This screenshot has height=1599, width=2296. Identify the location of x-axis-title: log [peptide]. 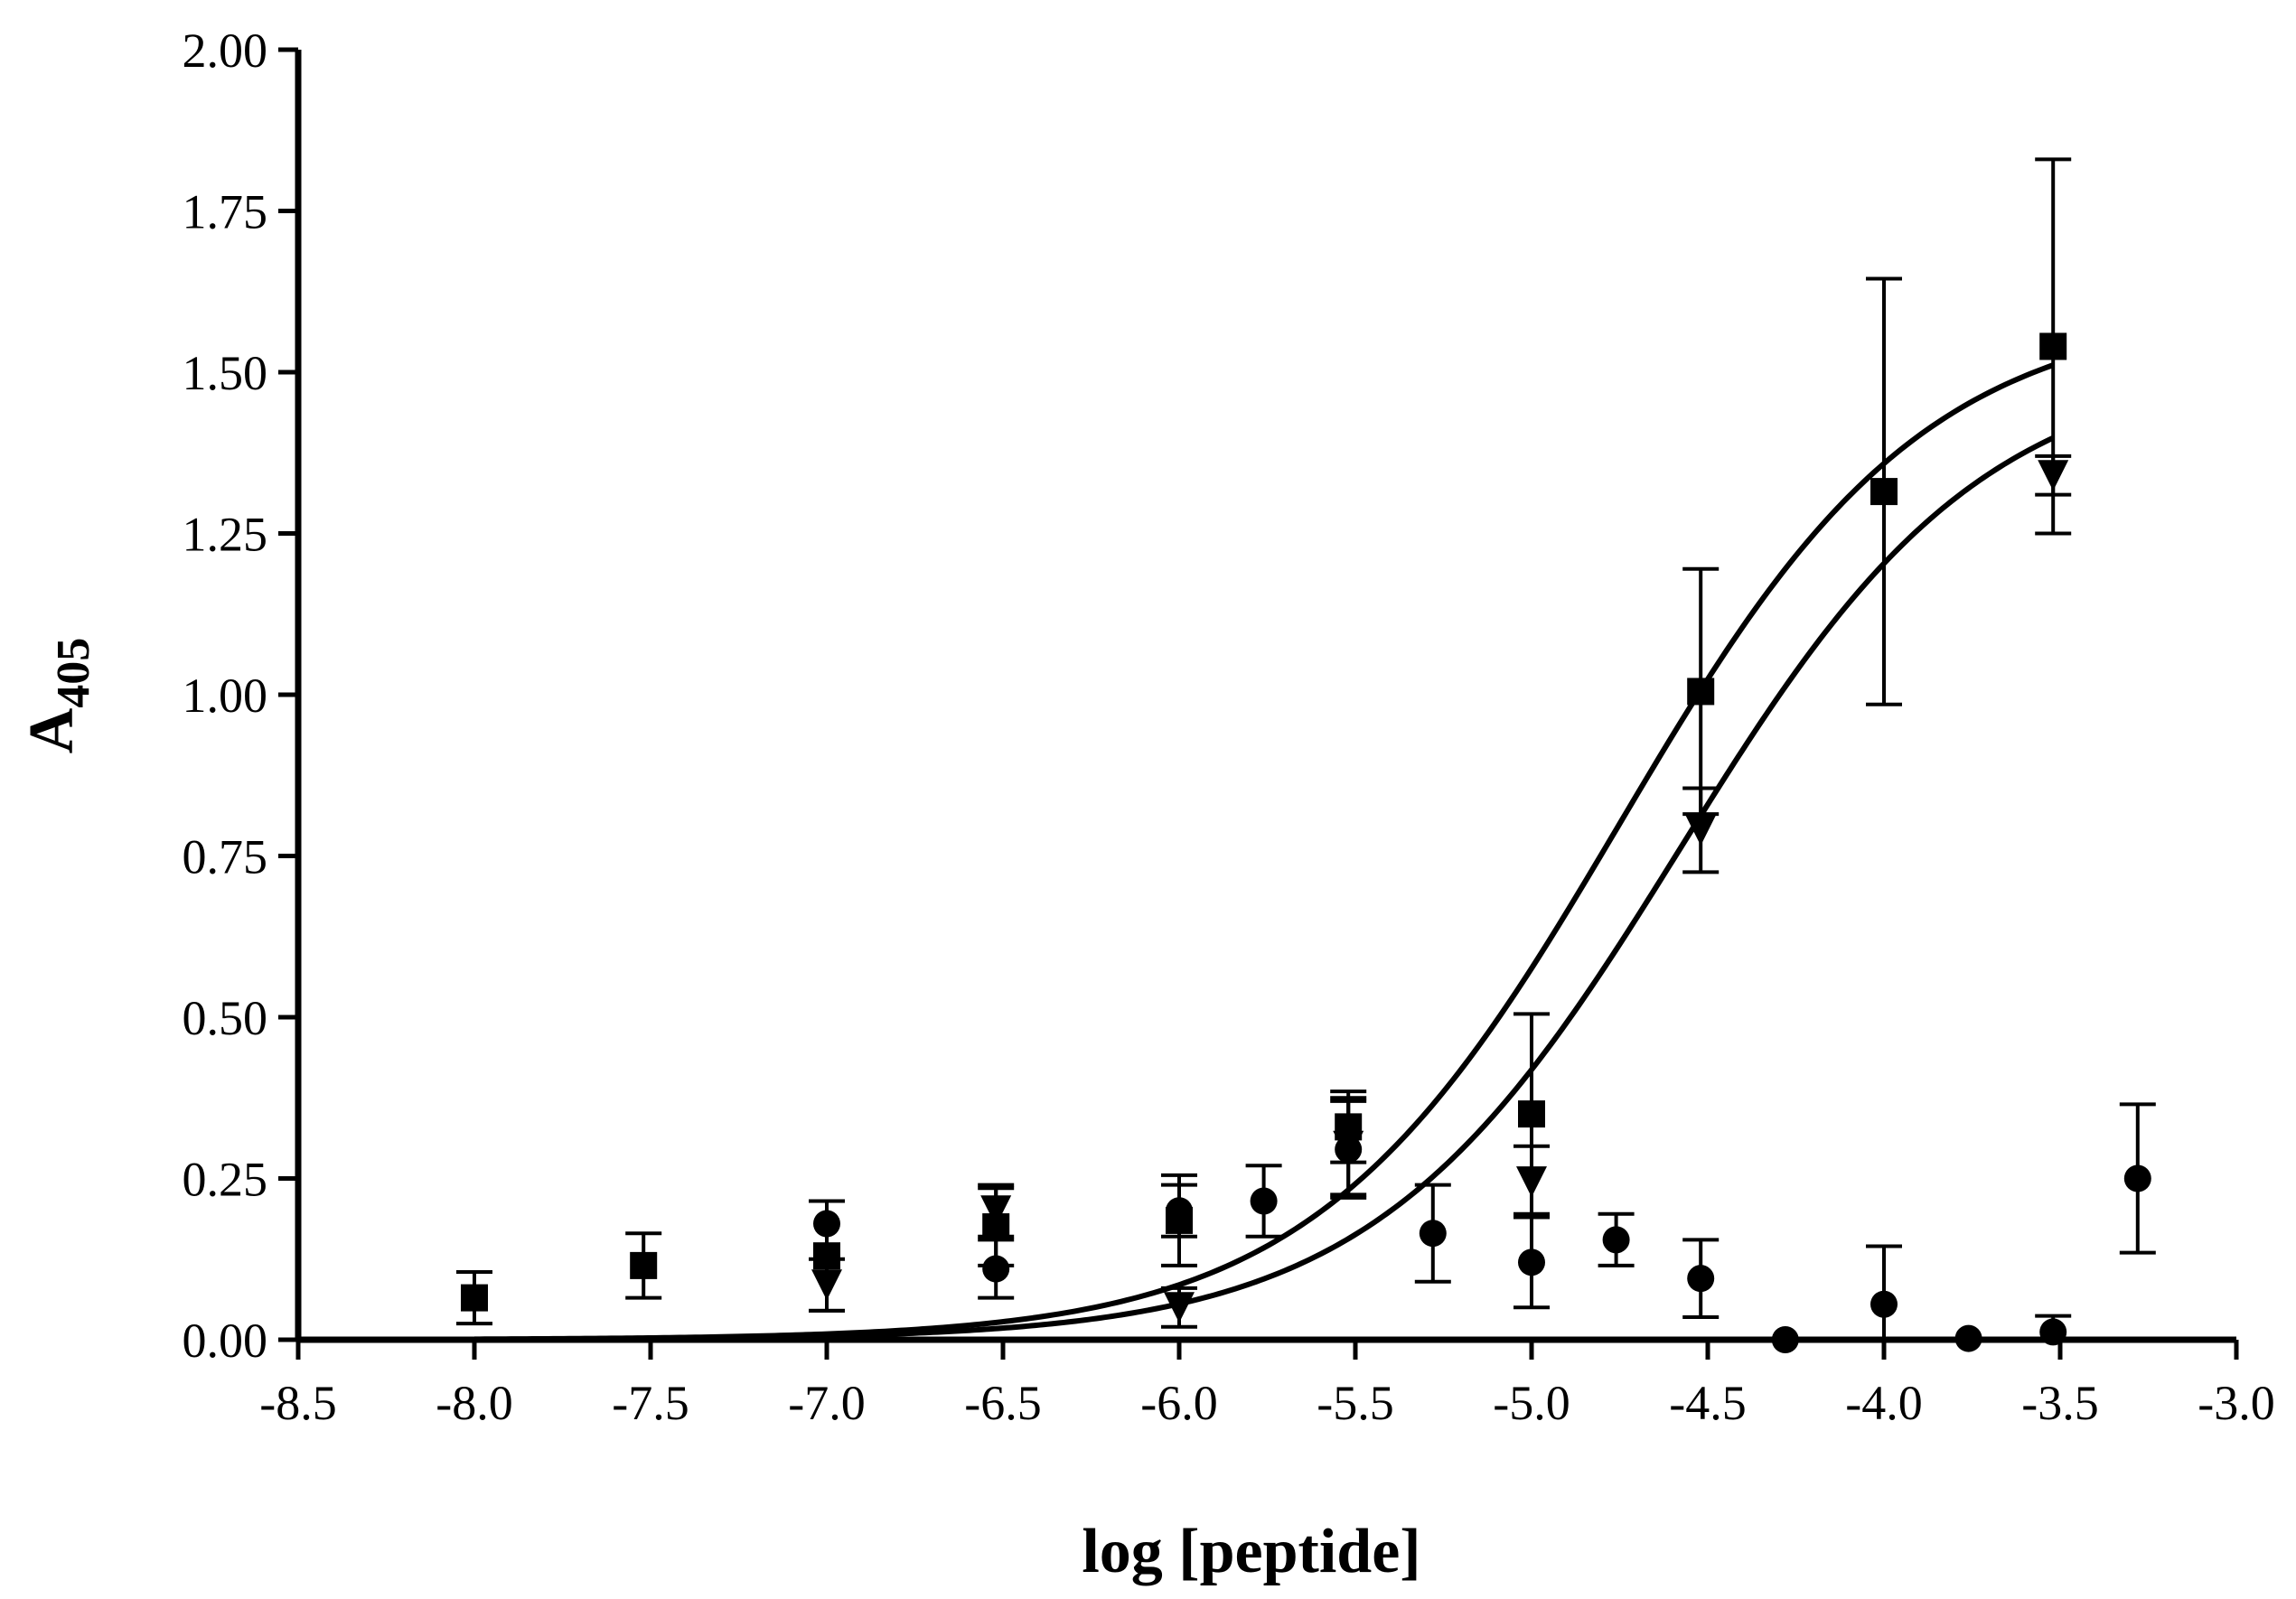
(1251, 1551).